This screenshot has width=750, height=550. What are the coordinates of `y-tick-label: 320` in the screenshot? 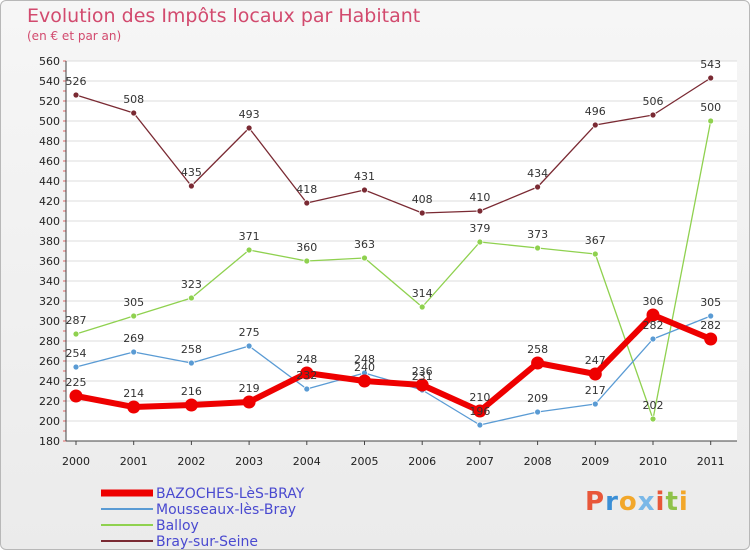 It's located at (49, 301).